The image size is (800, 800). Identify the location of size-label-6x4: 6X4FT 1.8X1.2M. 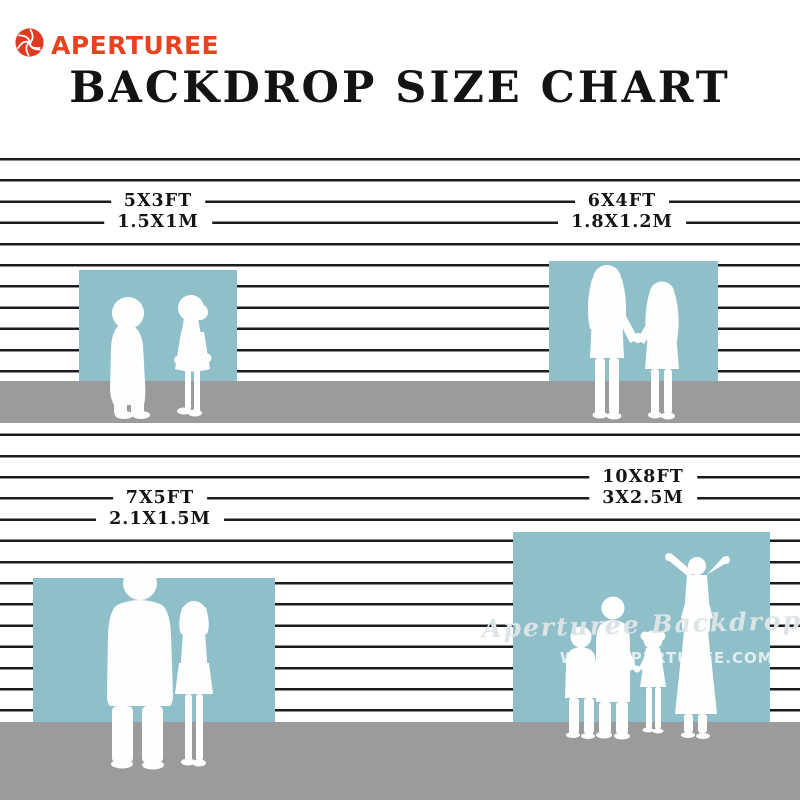
(622, 212).